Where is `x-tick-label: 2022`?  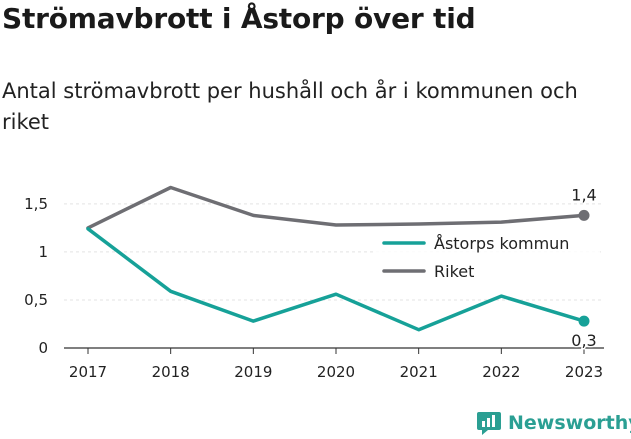 x-tick-label: 2022 is located at coordinates (501, 372).